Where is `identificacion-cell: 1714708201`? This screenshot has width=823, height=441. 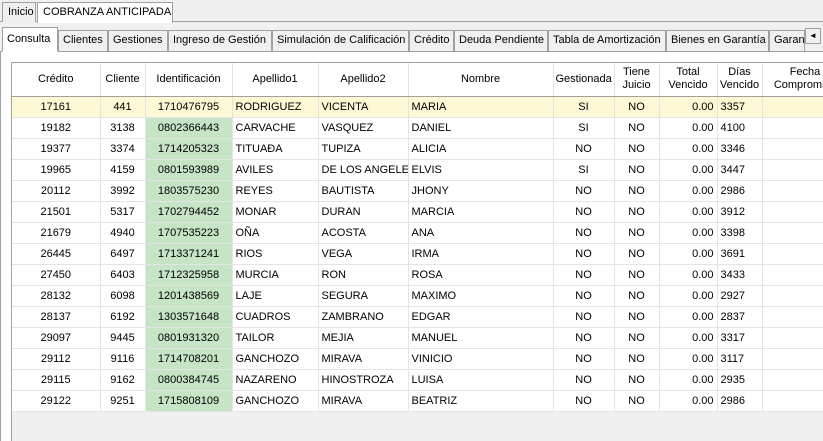 identificacion-cell: 1714708201 is located at coordinates (189, 359).